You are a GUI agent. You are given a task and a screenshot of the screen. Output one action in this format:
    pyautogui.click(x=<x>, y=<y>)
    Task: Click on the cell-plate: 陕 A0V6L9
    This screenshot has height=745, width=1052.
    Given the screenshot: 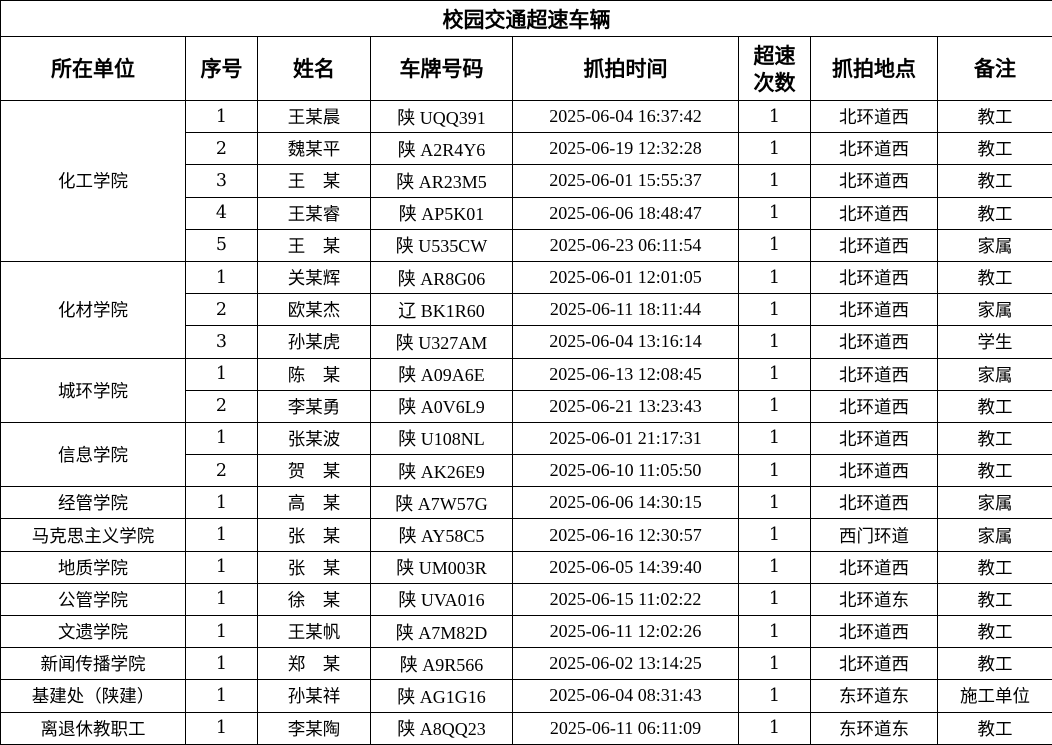 What is the action you would take?
    pyautogui.click(x=441, y=406)
    